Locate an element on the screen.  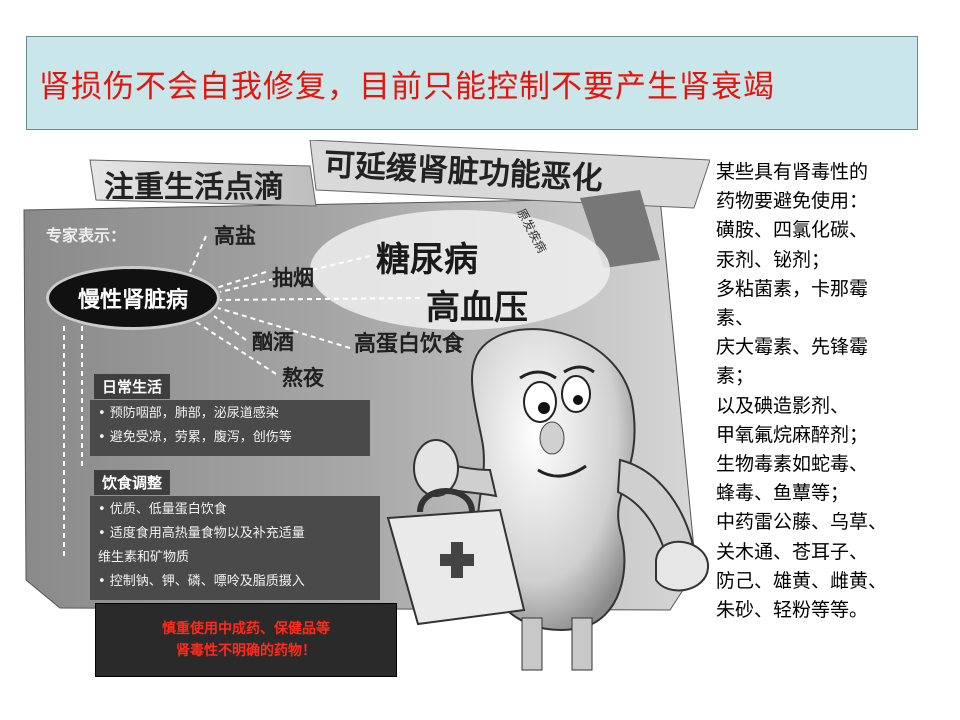
cause-smoking: 抽烟 is located at coordinates (293, 278).